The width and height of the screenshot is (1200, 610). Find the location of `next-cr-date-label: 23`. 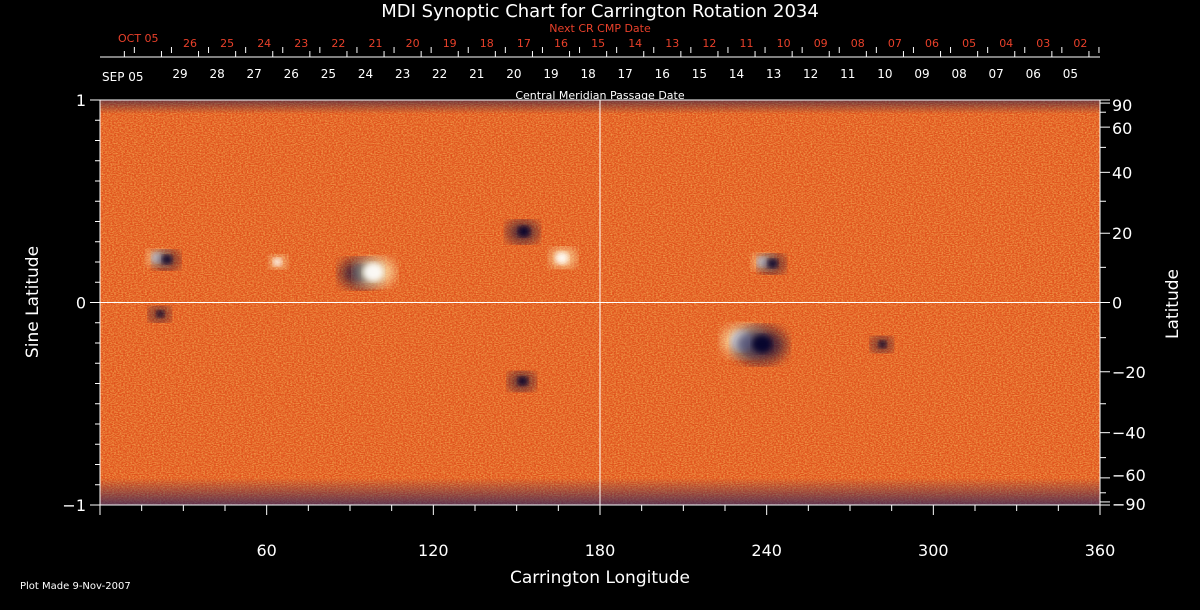

next-cr-date-label: 23 is located at coordinates (301, 43).